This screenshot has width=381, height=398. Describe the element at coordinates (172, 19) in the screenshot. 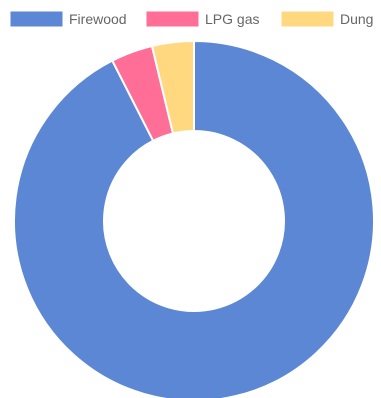

I see `legend-swatch-lpg-gas` at that location.